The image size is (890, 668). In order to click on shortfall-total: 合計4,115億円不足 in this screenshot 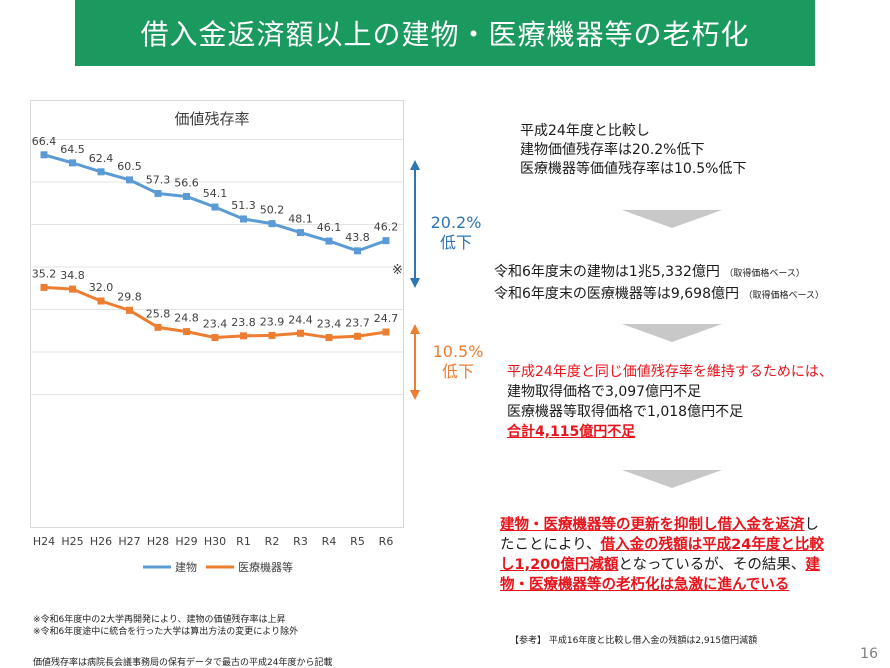, I will do `click(571, 432)`.